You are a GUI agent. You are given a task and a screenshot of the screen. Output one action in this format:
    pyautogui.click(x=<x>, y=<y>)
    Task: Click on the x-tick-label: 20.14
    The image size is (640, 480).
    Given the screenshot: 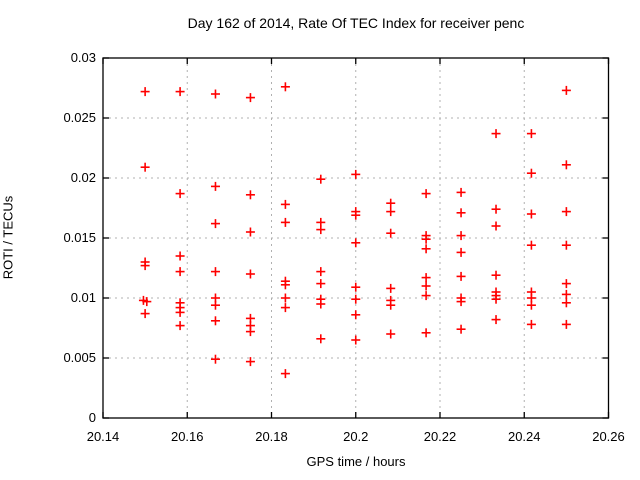 What is the action you would take?
    pyautogui.click(x=103, y=436)
    